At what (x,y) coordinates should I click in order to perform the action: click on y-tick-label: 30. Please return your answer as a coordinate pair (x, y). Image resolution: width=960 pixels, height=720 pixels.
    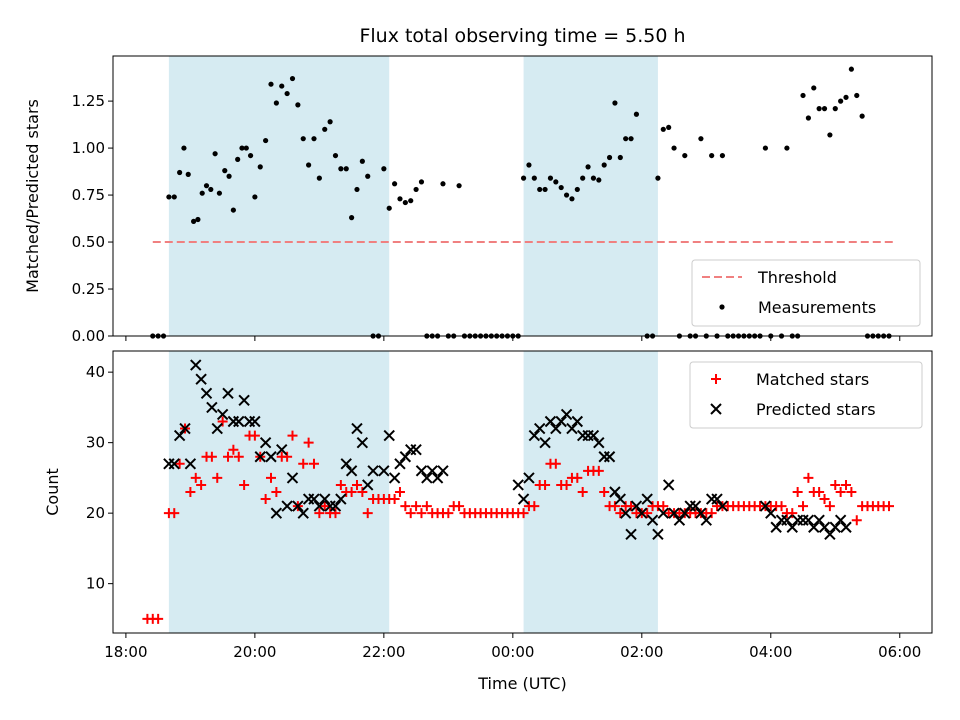
    Looking at the image, I should click on (95, 443).